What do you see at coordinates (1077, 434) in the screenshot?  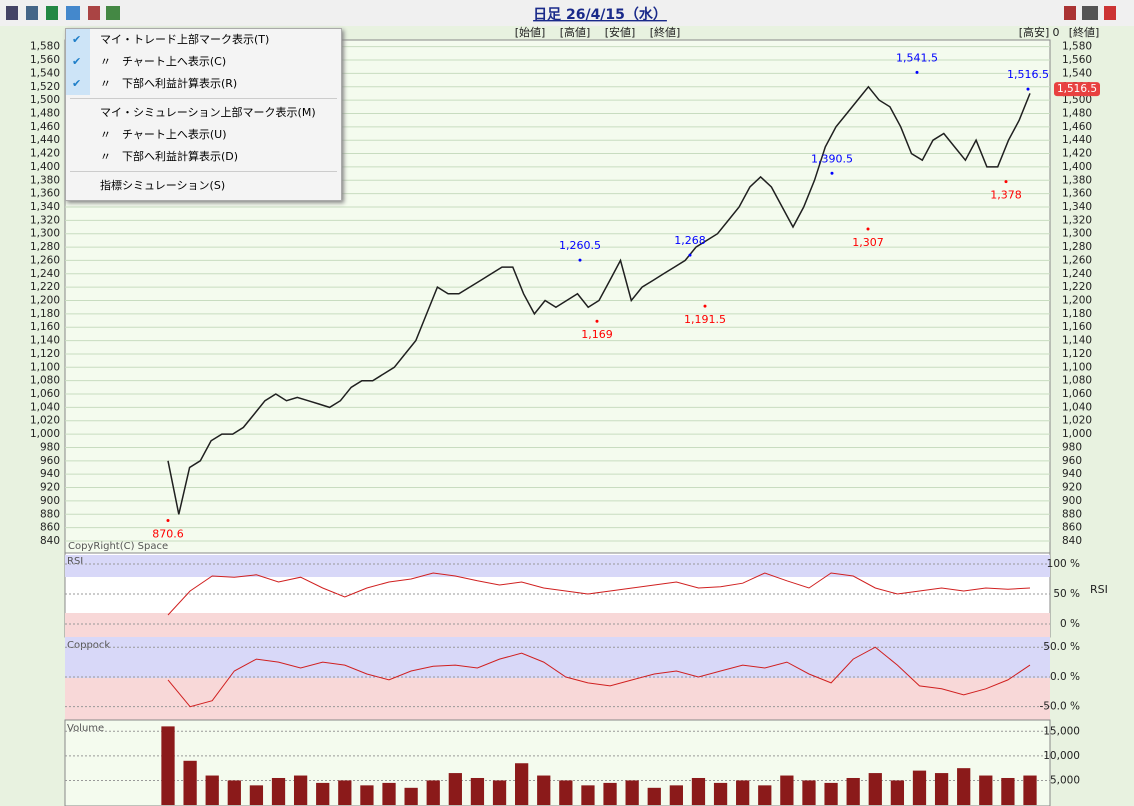 I see `y-tick-label: 1,000` at bounding box center [1077, 434].